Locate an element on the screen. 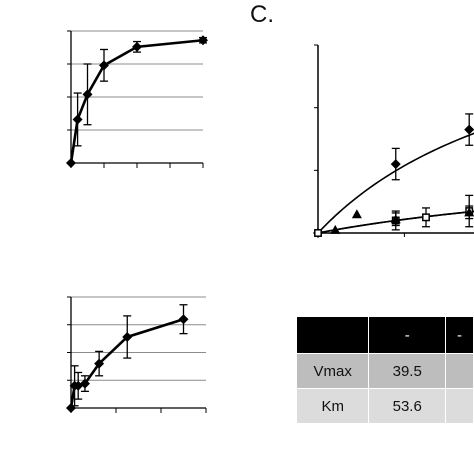  table-row: Km 53.6 is located at coordinates (384, 406).